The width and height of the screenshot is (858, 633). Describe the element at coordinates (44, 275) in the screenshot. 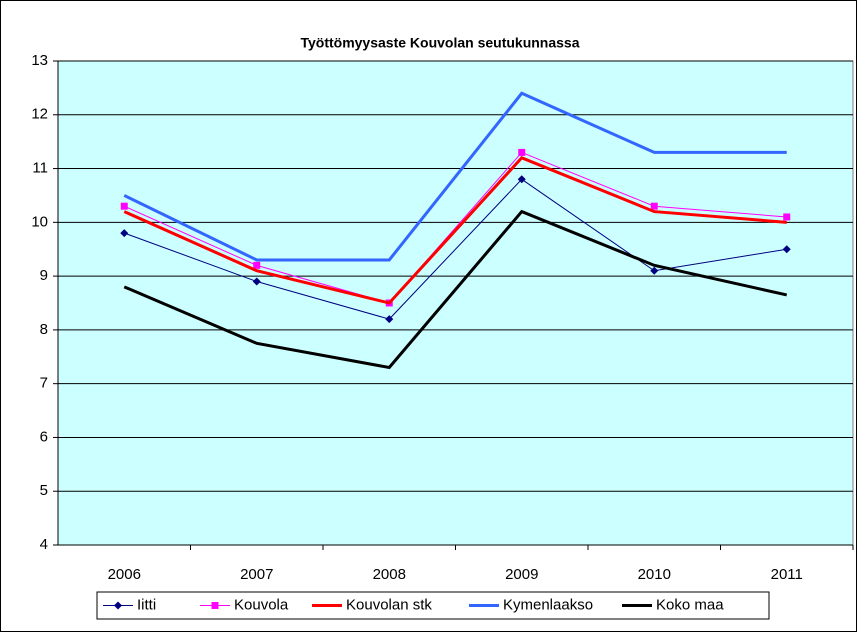

I see `y-tick-label: 9` at that location.